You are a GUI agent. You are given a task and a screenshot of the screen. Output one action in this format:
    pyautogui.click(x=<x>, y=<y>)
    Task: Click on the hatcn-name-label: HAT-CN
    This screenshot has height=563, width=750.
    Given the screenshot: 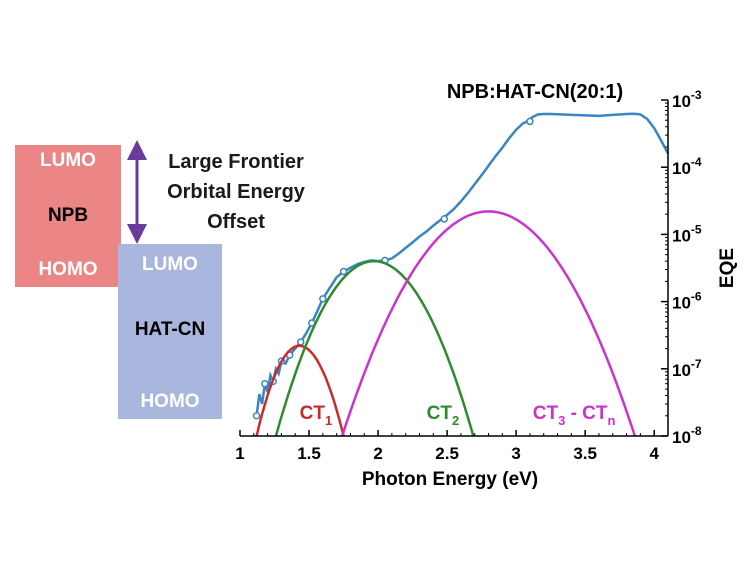 What is the action you would take?
    pyautogui.click(x=170, y=329)
    